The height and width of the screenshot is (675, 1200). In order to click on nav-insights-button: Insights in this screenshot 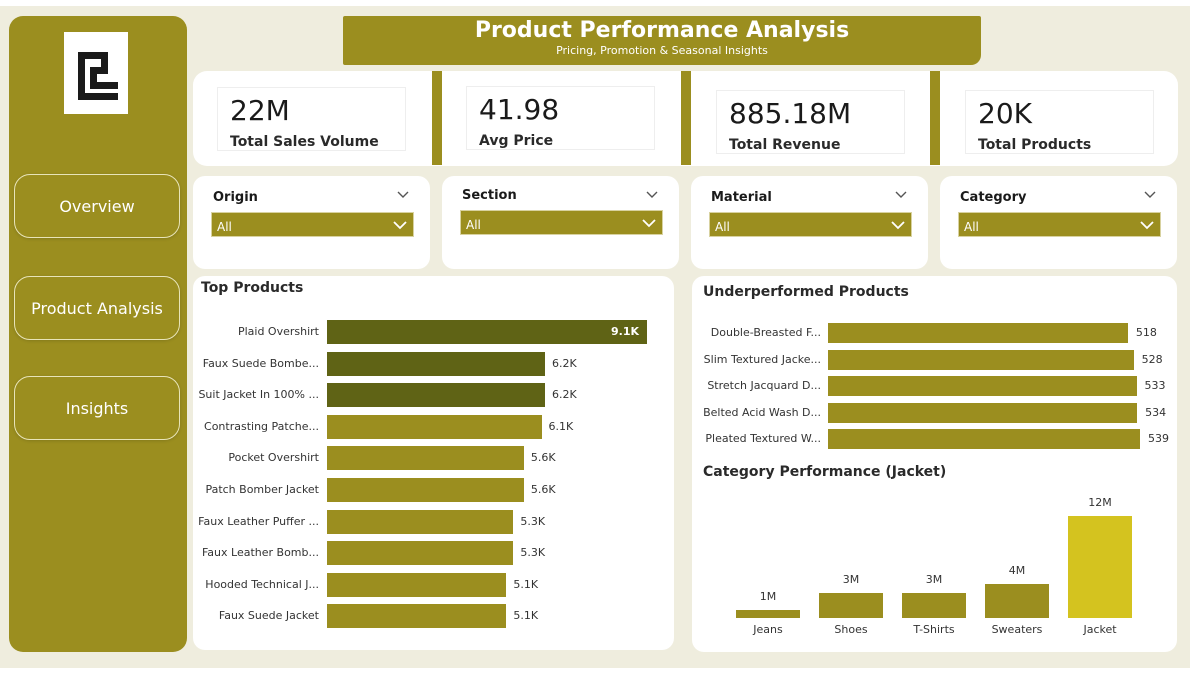, I will do `click(97, 408)`.